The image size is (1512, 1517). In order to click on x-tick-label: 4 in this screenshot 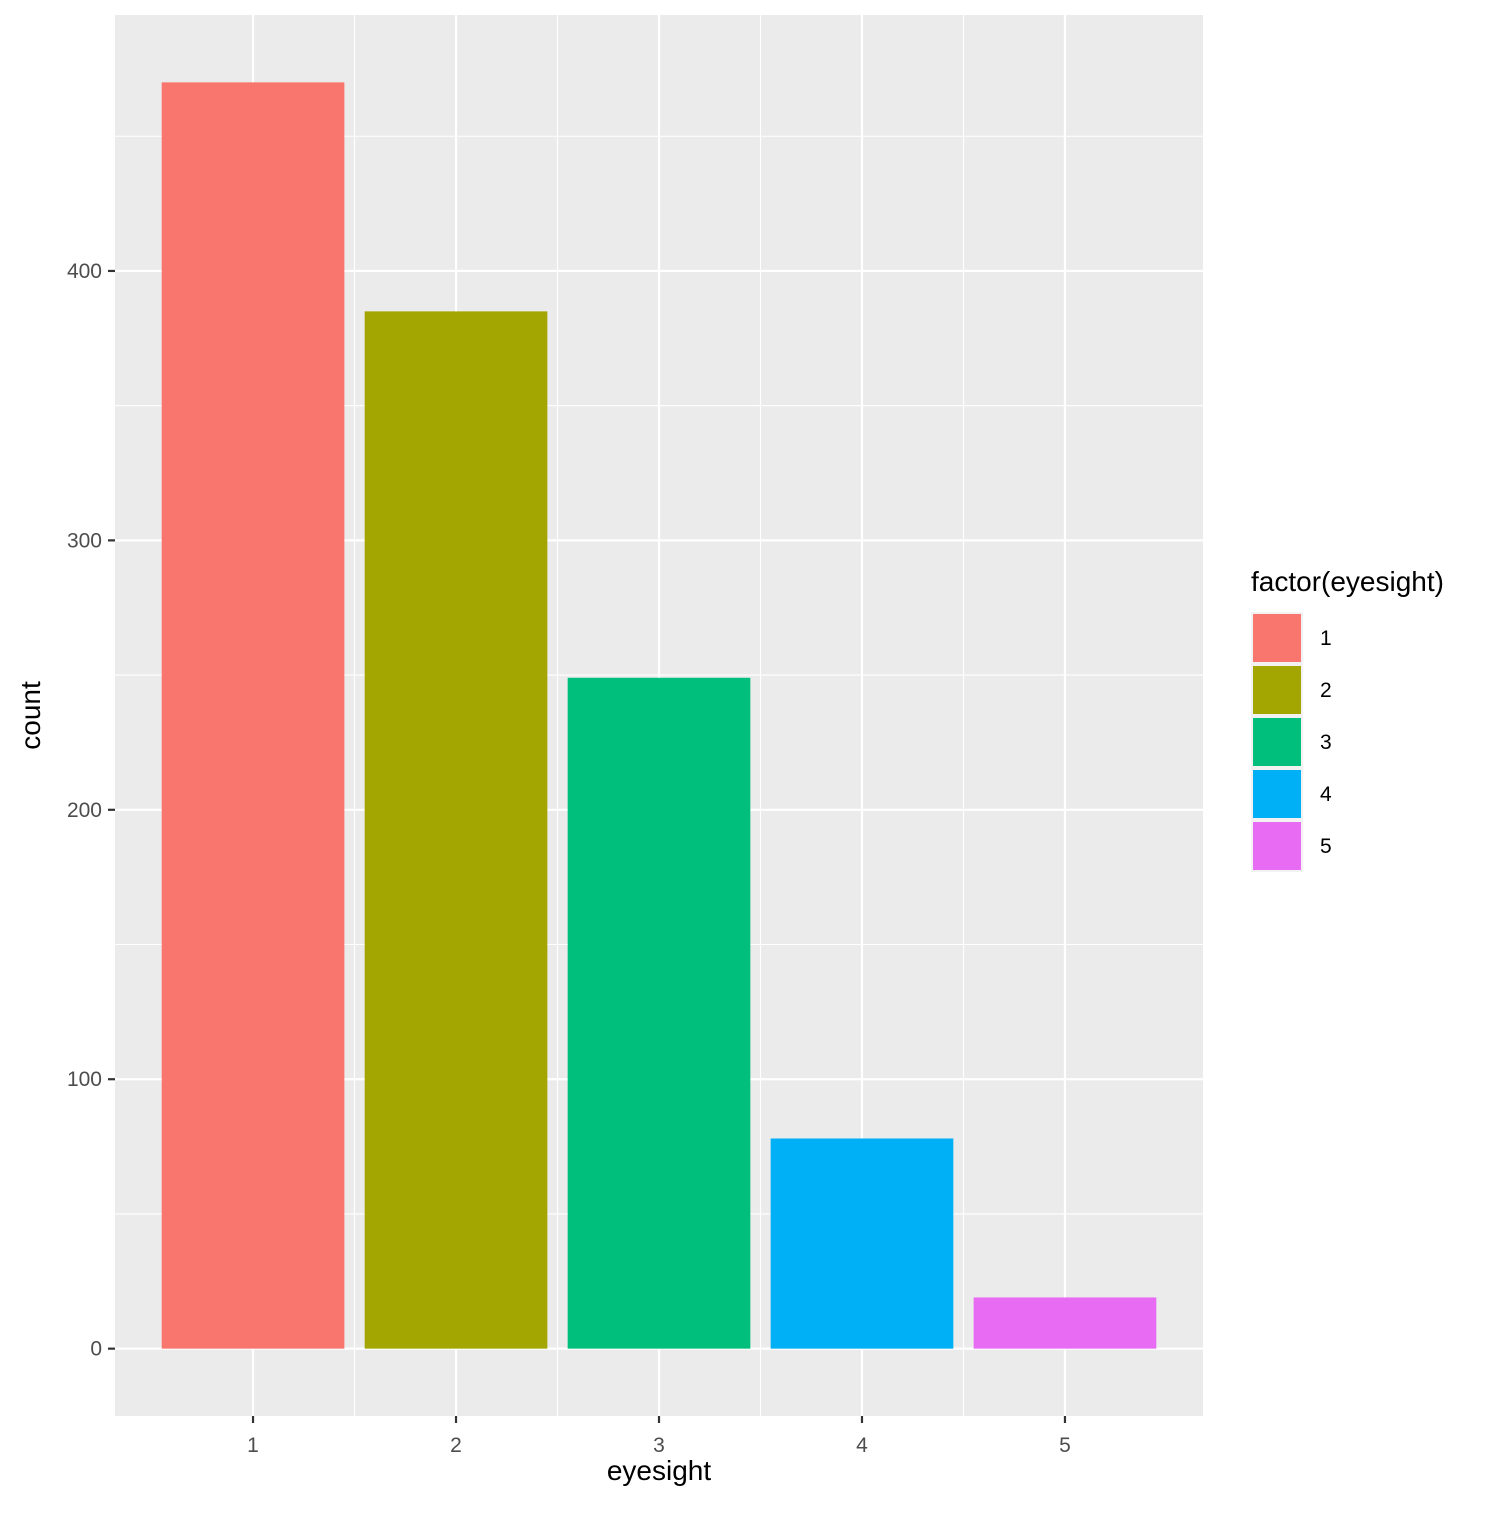, I will do `click(862, 1445)`.